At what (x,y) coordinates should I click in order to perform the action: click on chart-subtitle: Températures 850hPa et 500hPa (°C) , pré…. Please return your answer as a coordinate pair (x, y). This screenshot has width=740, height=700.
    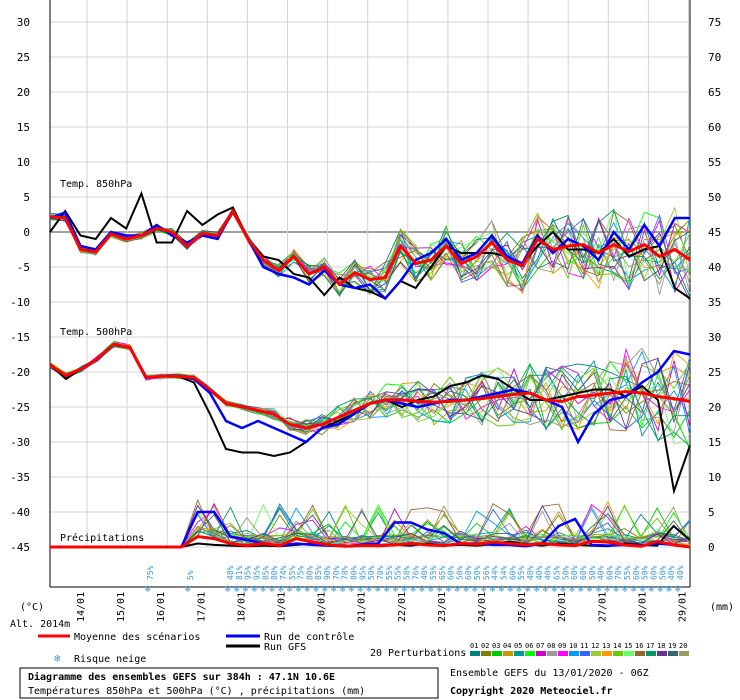
    Looking at the image, I should click on (196, 691).